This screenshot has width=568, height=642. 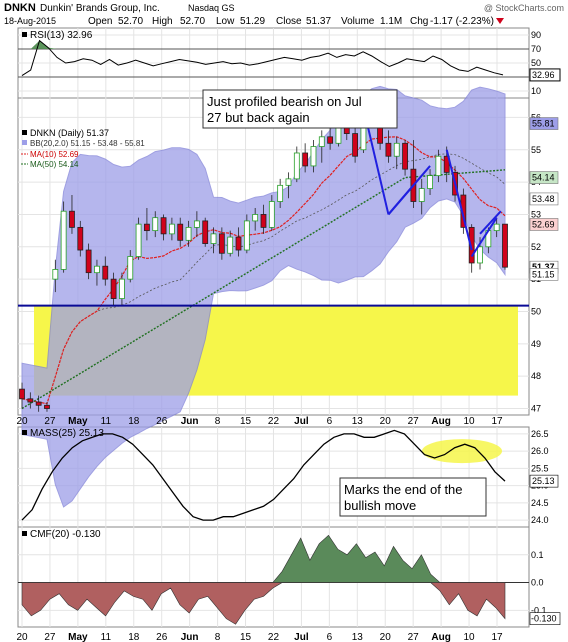 I want to click on ma10-legend-label: MA(10) 52.69, so click(x=54, y=154).